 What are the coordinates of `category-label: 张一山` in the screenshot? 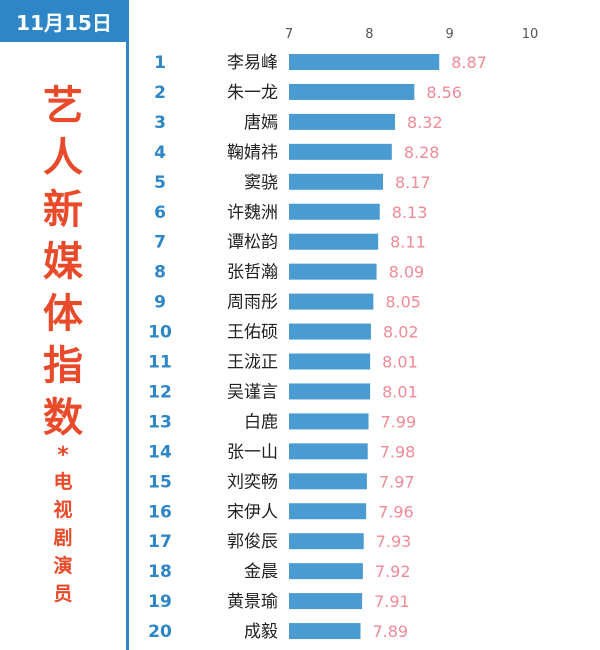 It's located at (252, 452).